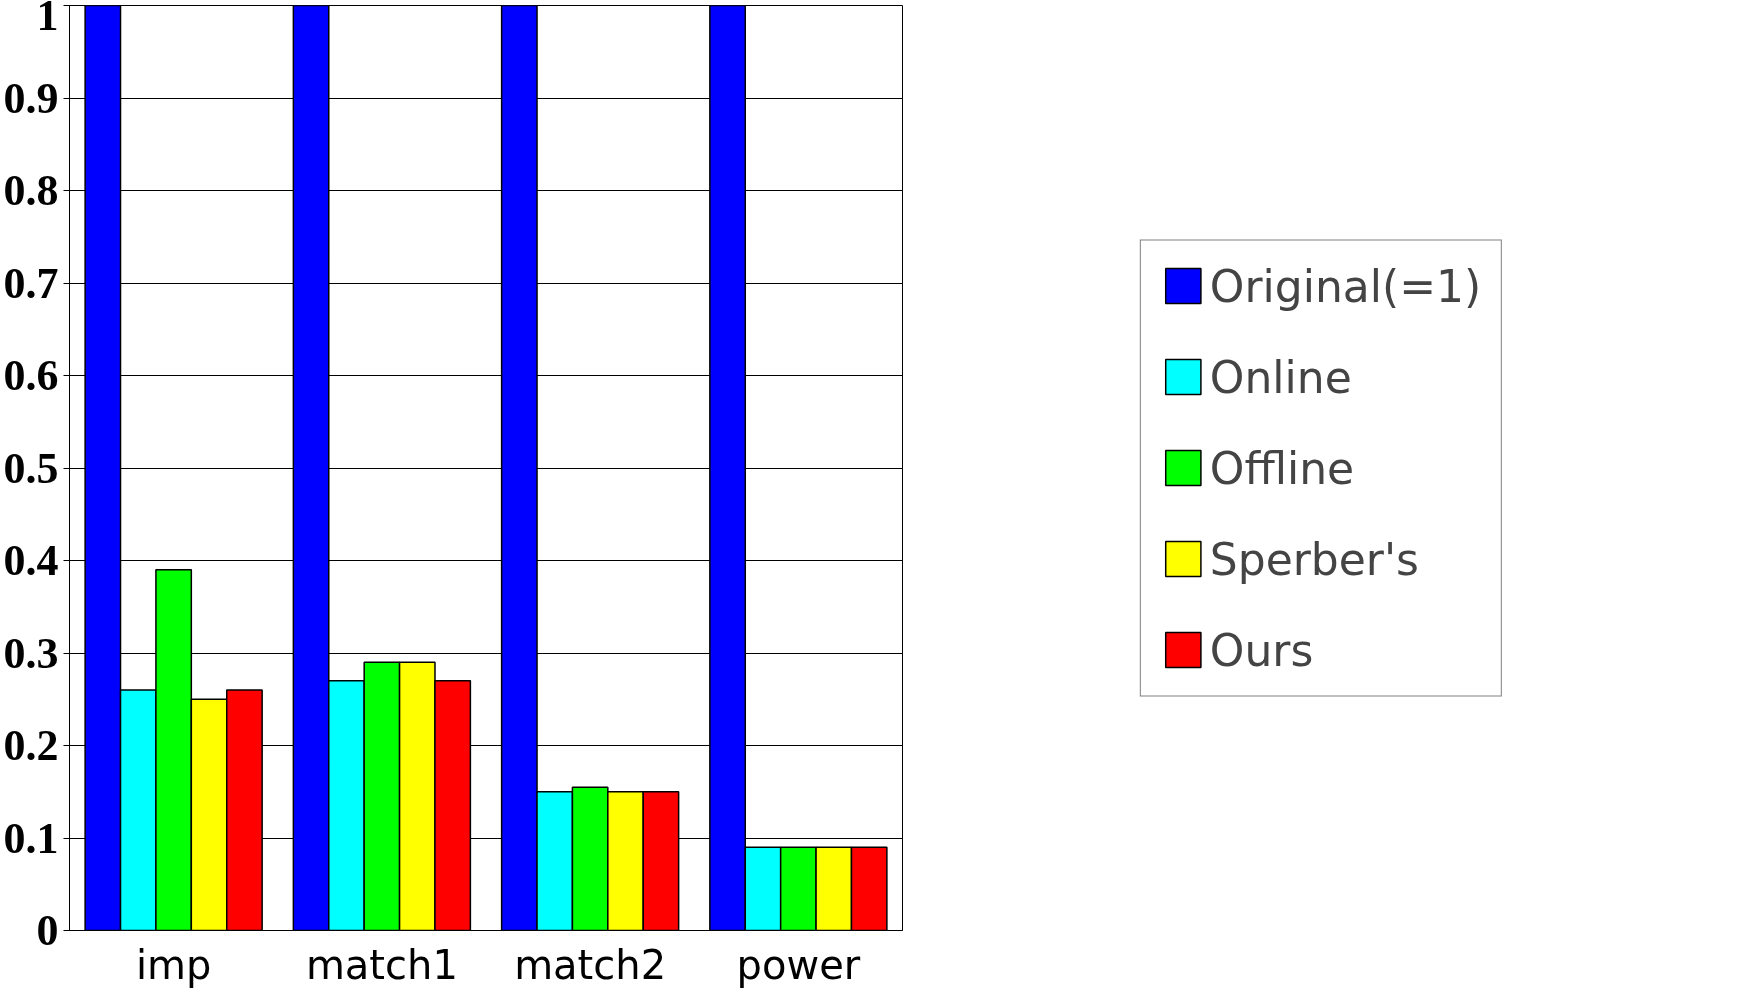 Image resolution: width=1761 pixels, height=1000 pixels. What do you see at coordinates (31, 745) in the screenshot?
I see `y-tick-label: 0.2` at bounding box center [31, 745].